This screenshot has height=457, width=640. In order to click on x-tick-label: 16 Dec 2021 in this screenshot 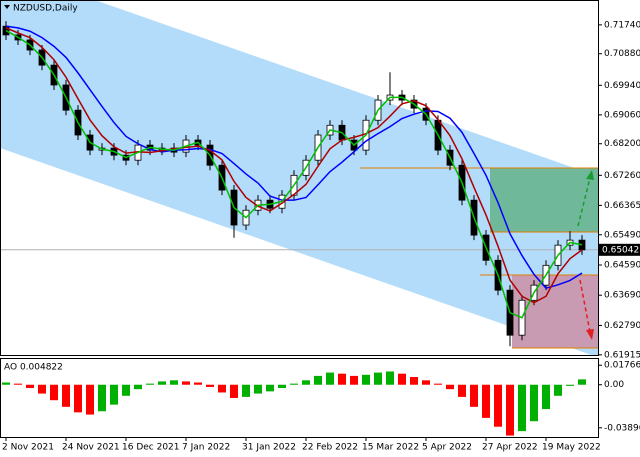, I will do `click(151, 448)`.